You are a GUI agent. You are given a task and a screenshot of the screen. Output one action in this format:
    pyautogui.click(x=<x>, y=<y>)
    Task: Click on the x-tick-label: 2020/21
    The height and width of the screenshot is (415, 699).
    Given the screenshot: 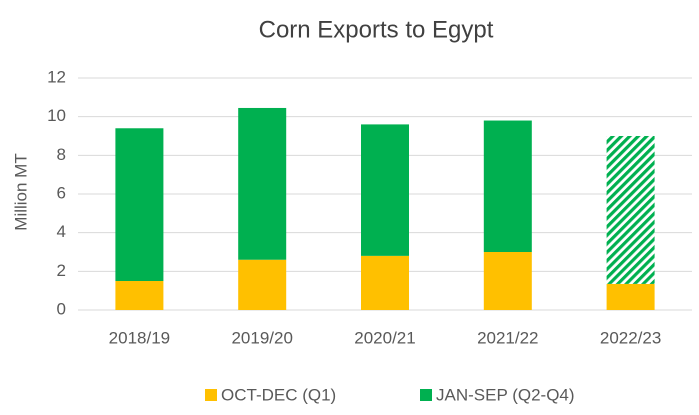 What is the action you would take?
    pyautogui.click(x=384, y=337)
    